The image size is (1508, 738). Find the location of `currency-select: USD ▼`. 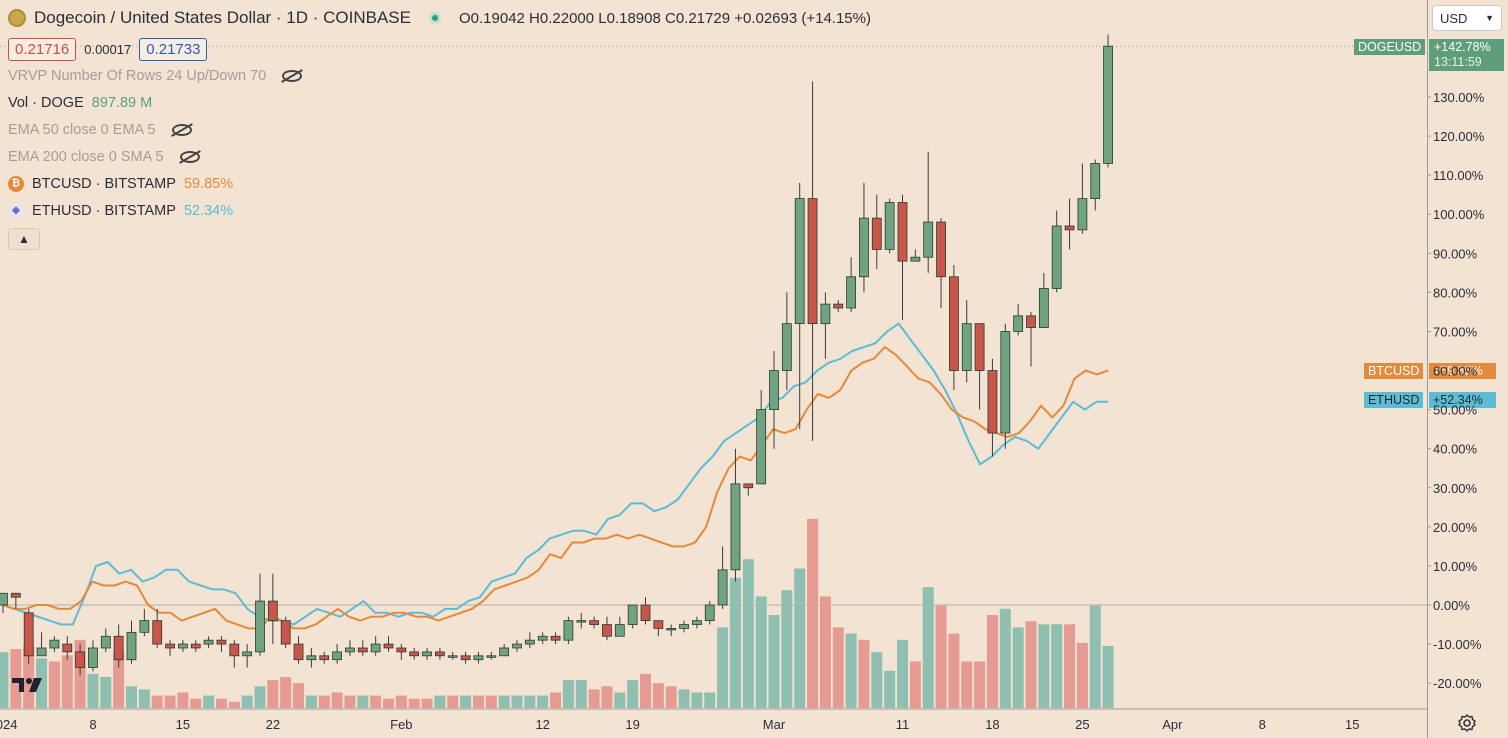

currency-select: USD ▼ is located at coordinates (1467, 18).